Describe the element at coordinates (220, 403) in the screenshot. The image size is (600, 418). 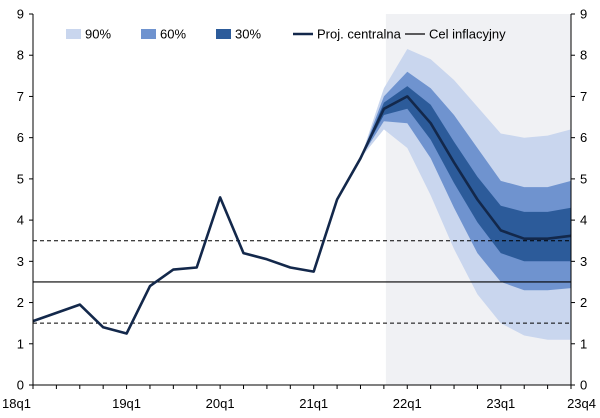
I see `x-tick-label: 20q1` at that location.